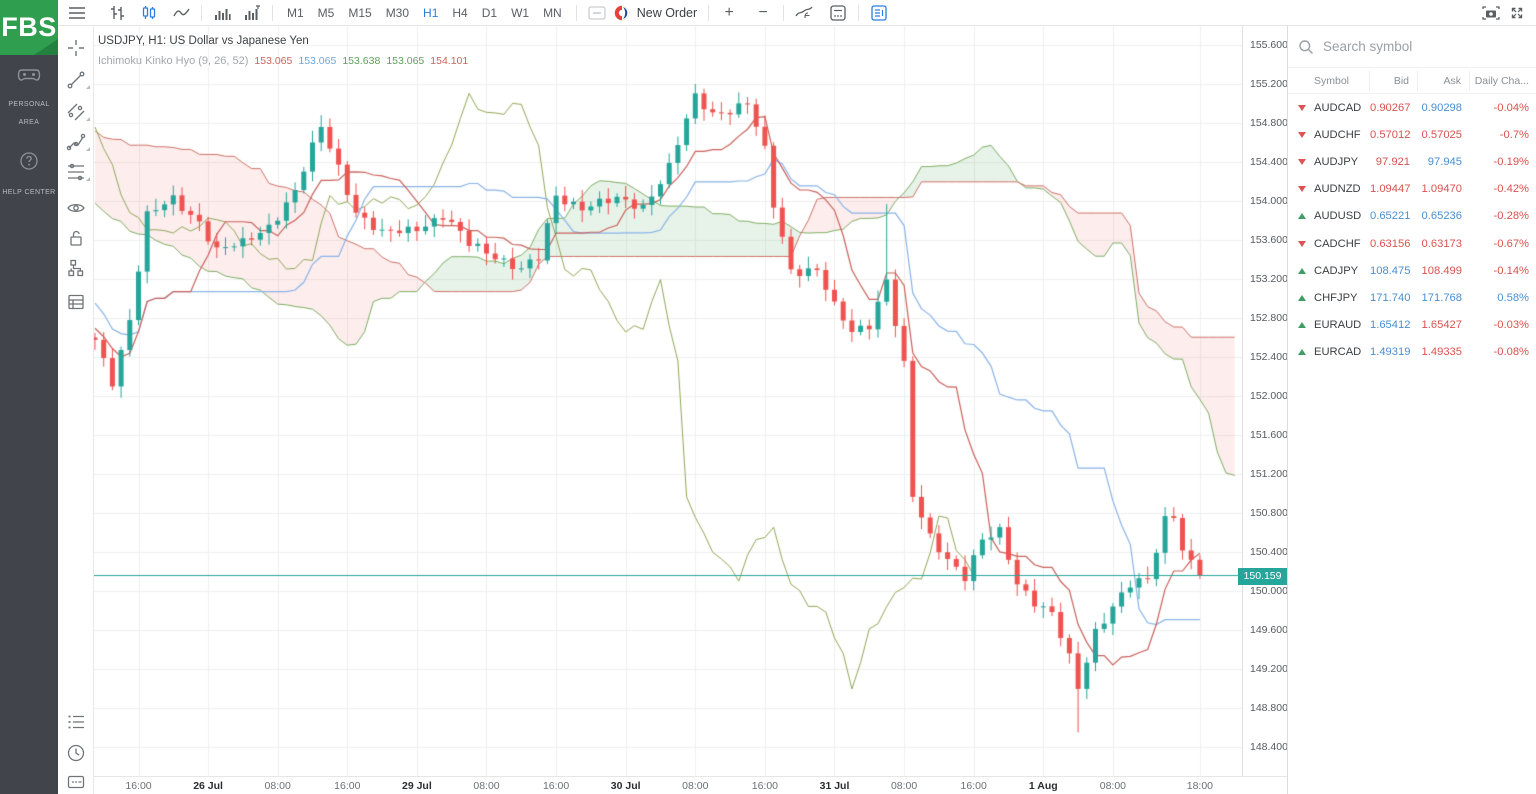 This screenshot has width=1536, height=794. Describe the element at coordinates (117, 13) in the screenshot. I see `chart-type-bars-icon` at that location.